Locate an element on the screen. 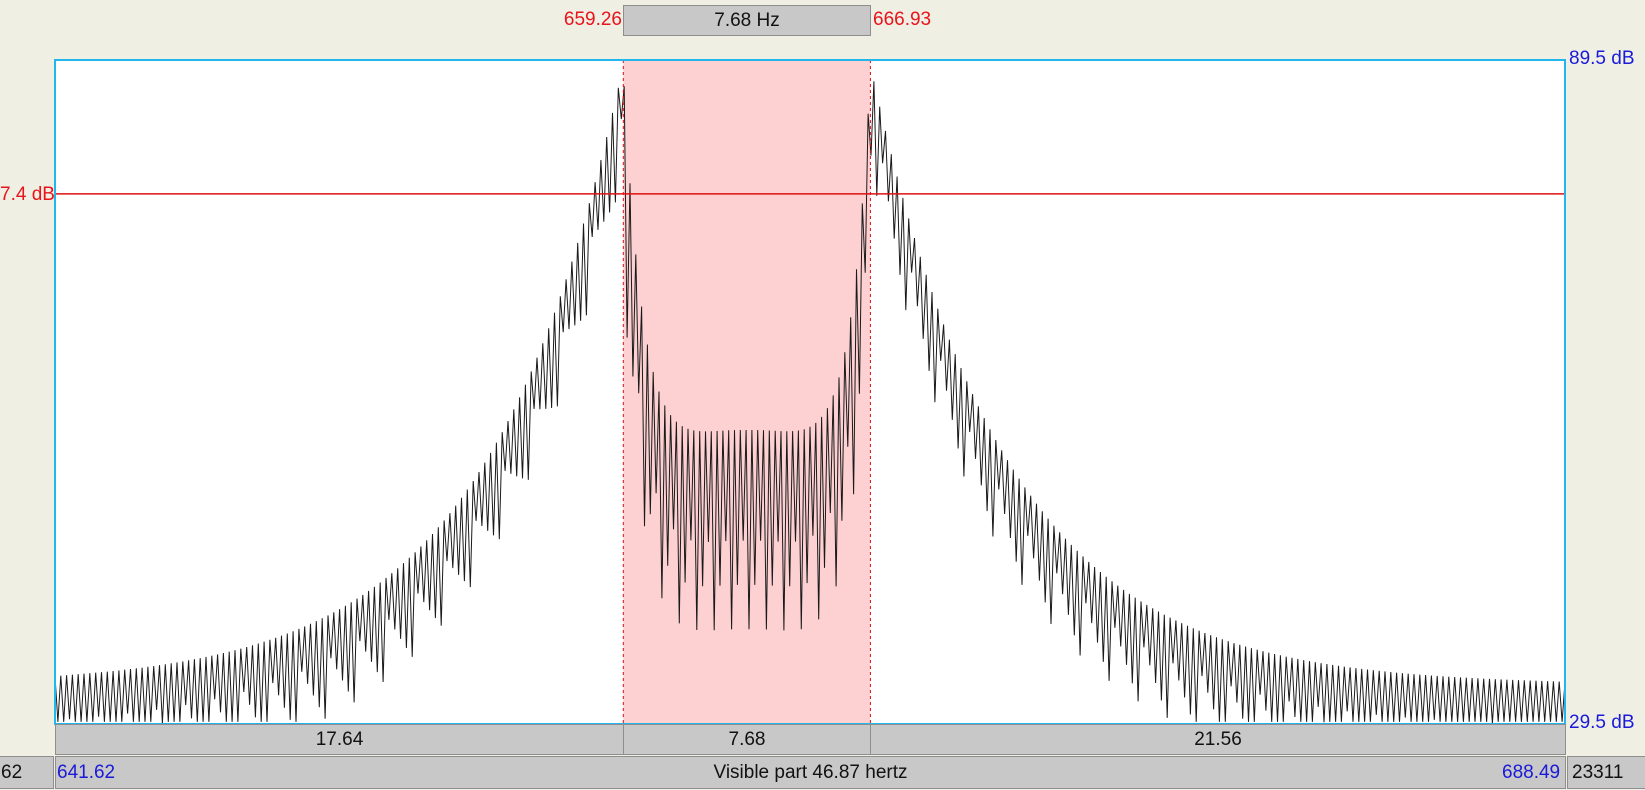 Image resolution: width=1645 pixels, height=790 pixels. segment-before-selection: 17.64 is located at coordinates (339, 739).